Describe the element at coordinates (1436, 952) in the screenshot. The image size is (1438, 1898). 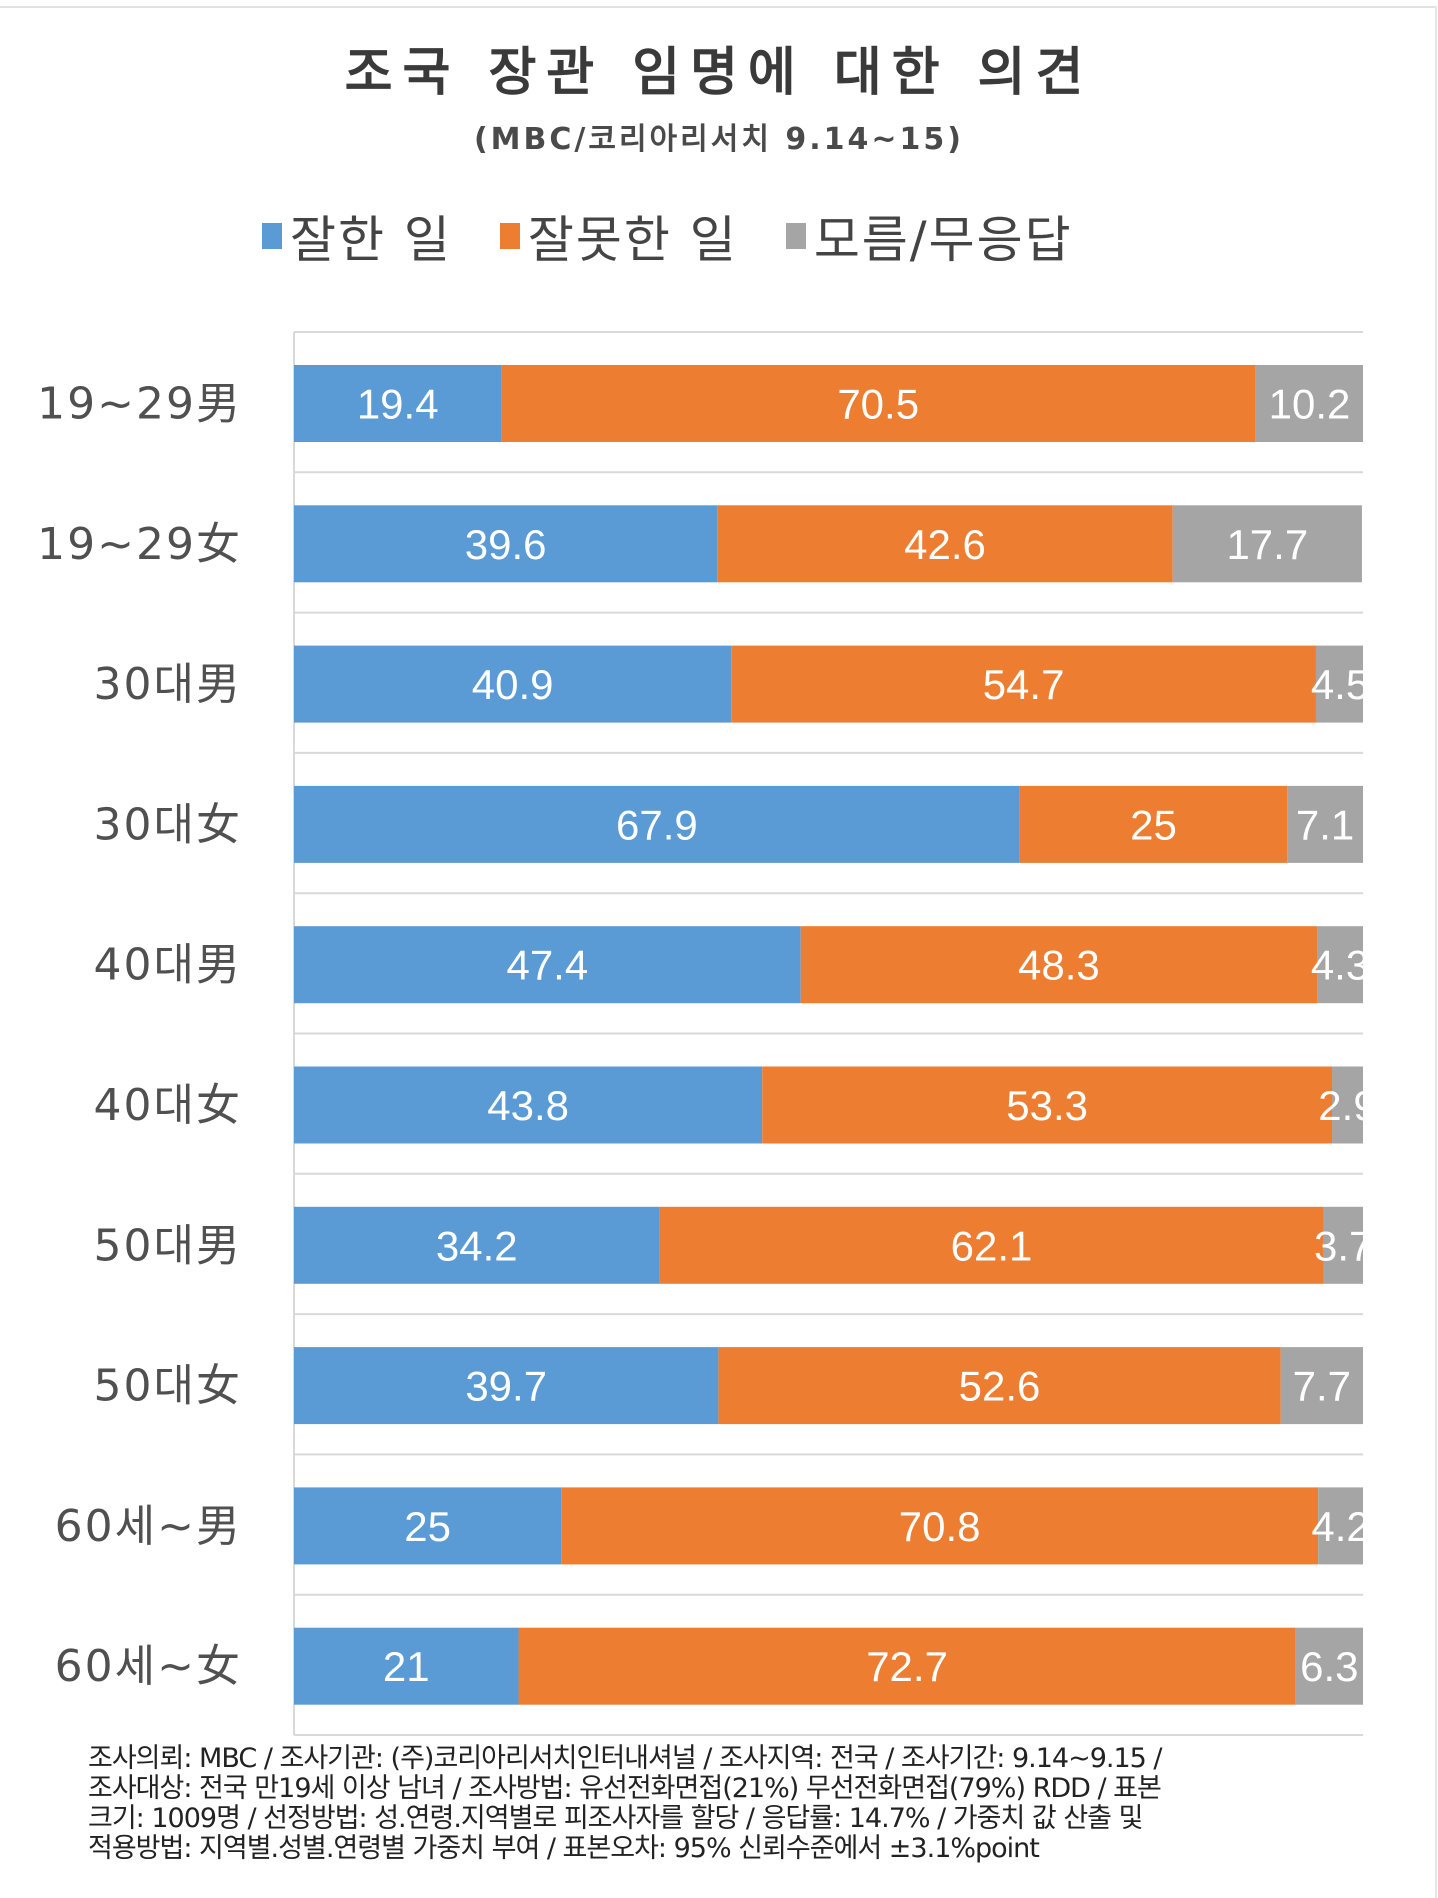
I see `frame-right-border` at that location.